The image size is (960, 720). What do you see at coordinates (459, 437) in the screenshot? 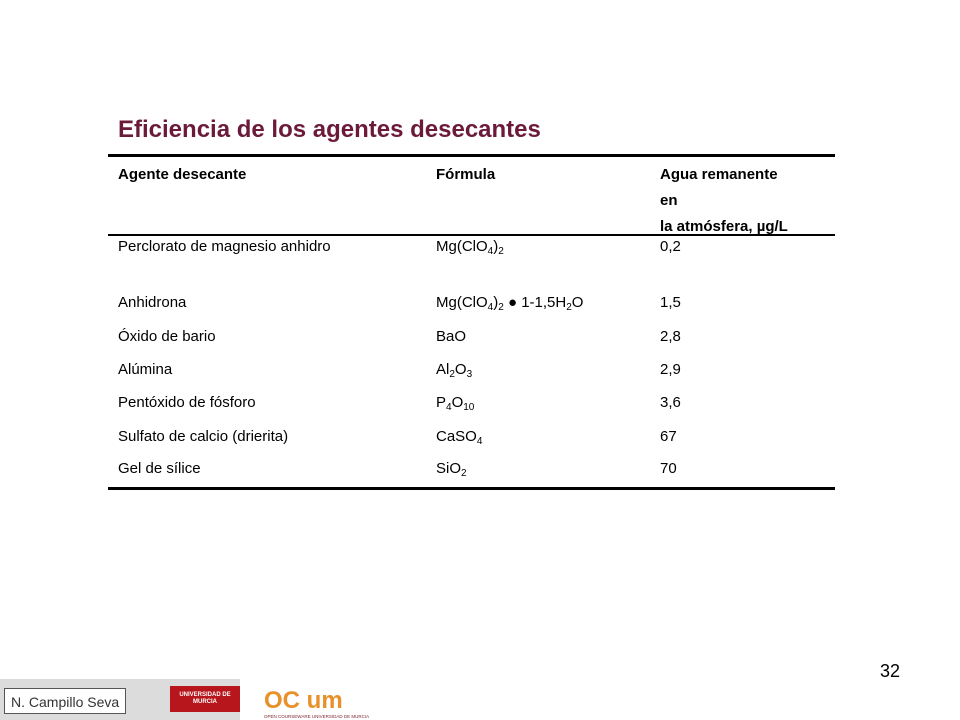
I see `cell-formula: CaSO4` at bounding box center [459, 437].